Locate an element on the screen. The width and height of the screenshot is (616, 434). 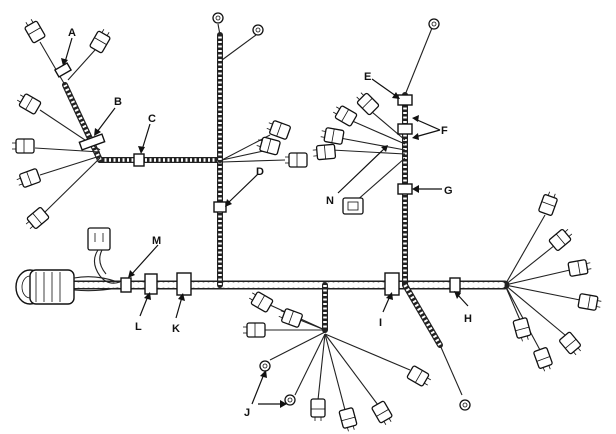
lower-right-diagonal is located at coordinates (436, 346).